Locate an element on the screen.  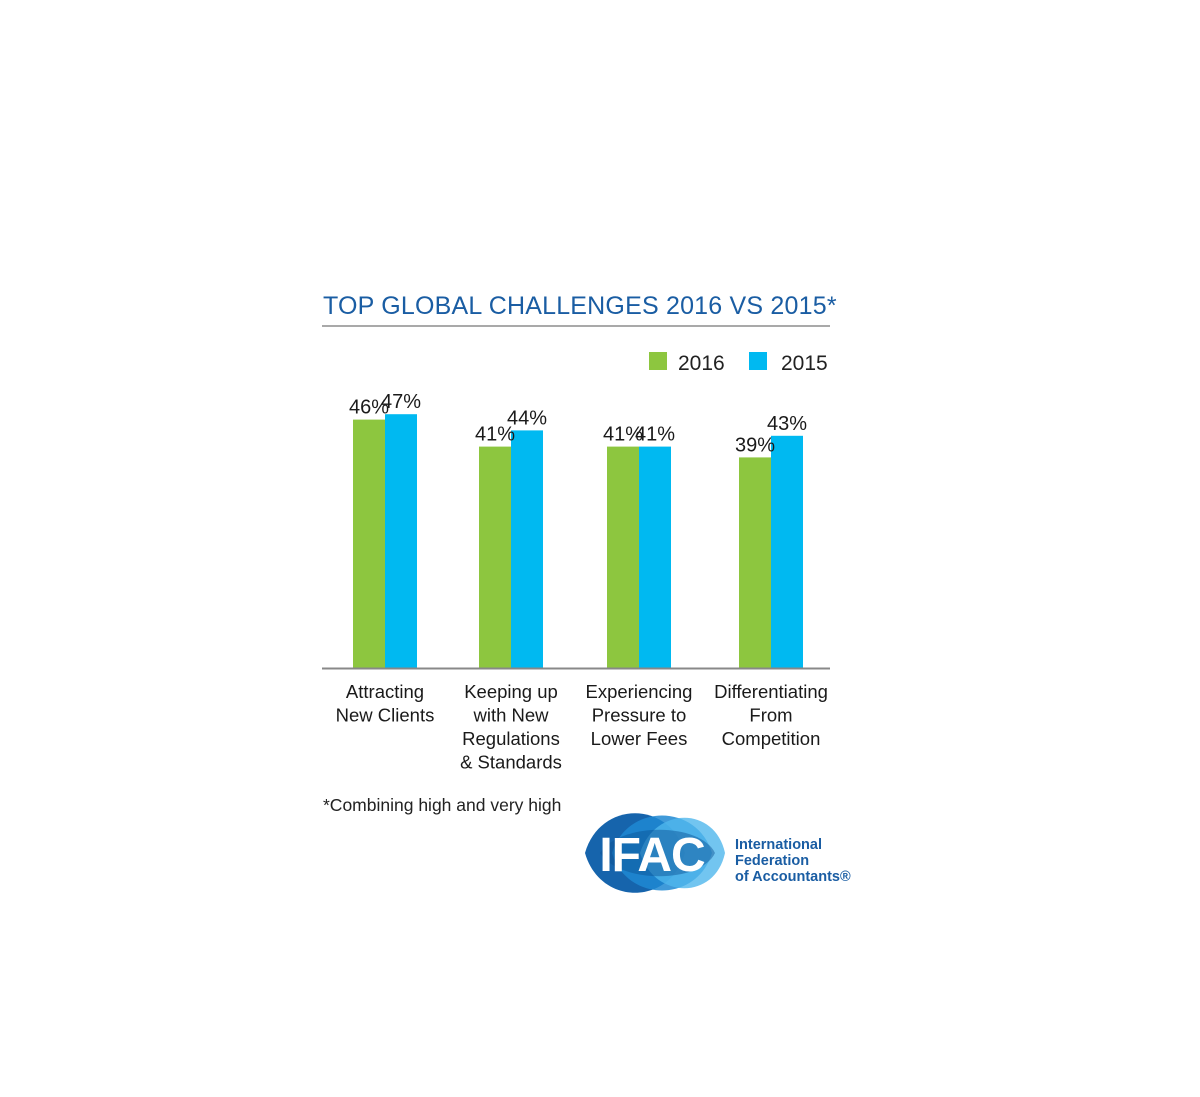
legend-label-2015: 2015 is located at coordinates (804, 363).